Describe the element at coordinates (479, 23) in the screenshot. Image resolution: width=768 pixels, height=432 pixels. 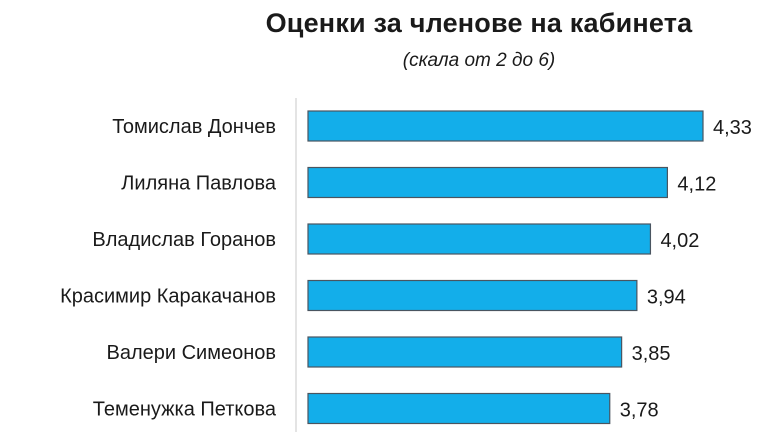
I see `chart-title: Оценки за членове на кабинета` at that location.